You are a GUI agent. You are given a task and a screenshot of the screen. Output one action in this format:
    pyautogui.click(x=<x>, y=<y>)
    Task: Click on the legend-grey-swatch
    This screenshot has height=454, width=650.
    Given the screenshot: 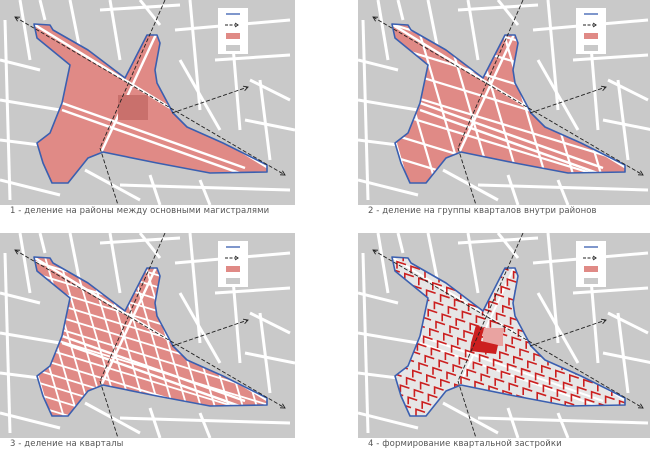 What is the action you would take?
    pyautogui.click(x=591, y=281)
    